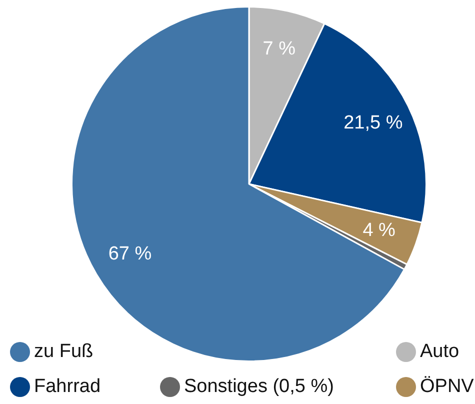  I want to click on data-label: 67 %, so click(130, 254).